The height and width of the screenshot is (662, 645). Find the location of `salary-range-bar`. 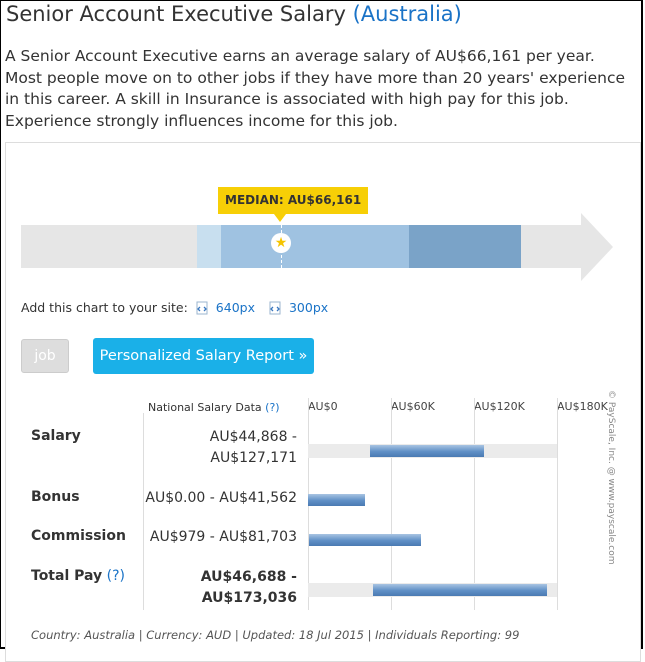

salary-range-bar is located at coordinates (317, 247).